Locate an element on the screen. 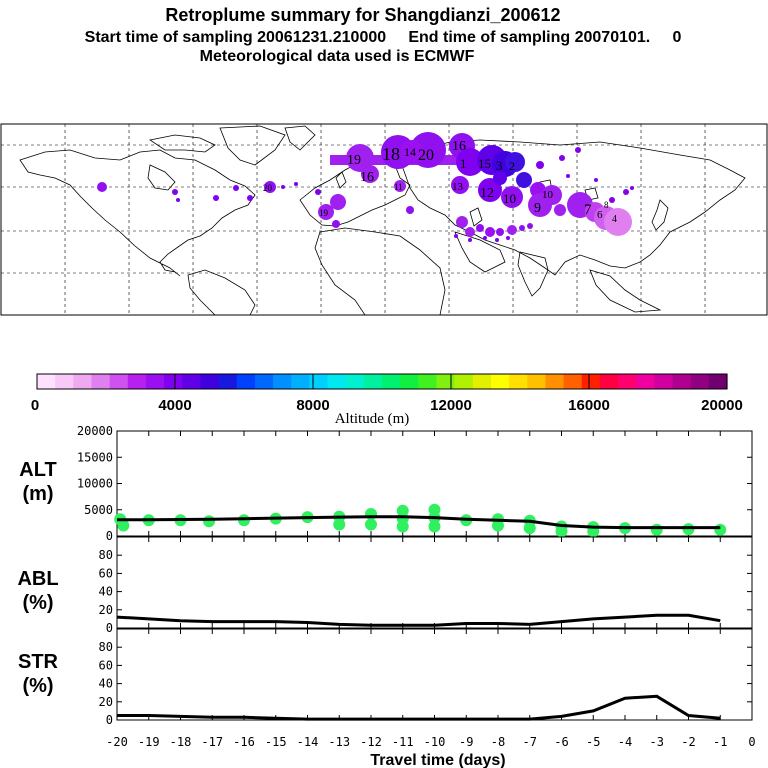  x-tick-label: -9 is located at coordinates (466, 742).